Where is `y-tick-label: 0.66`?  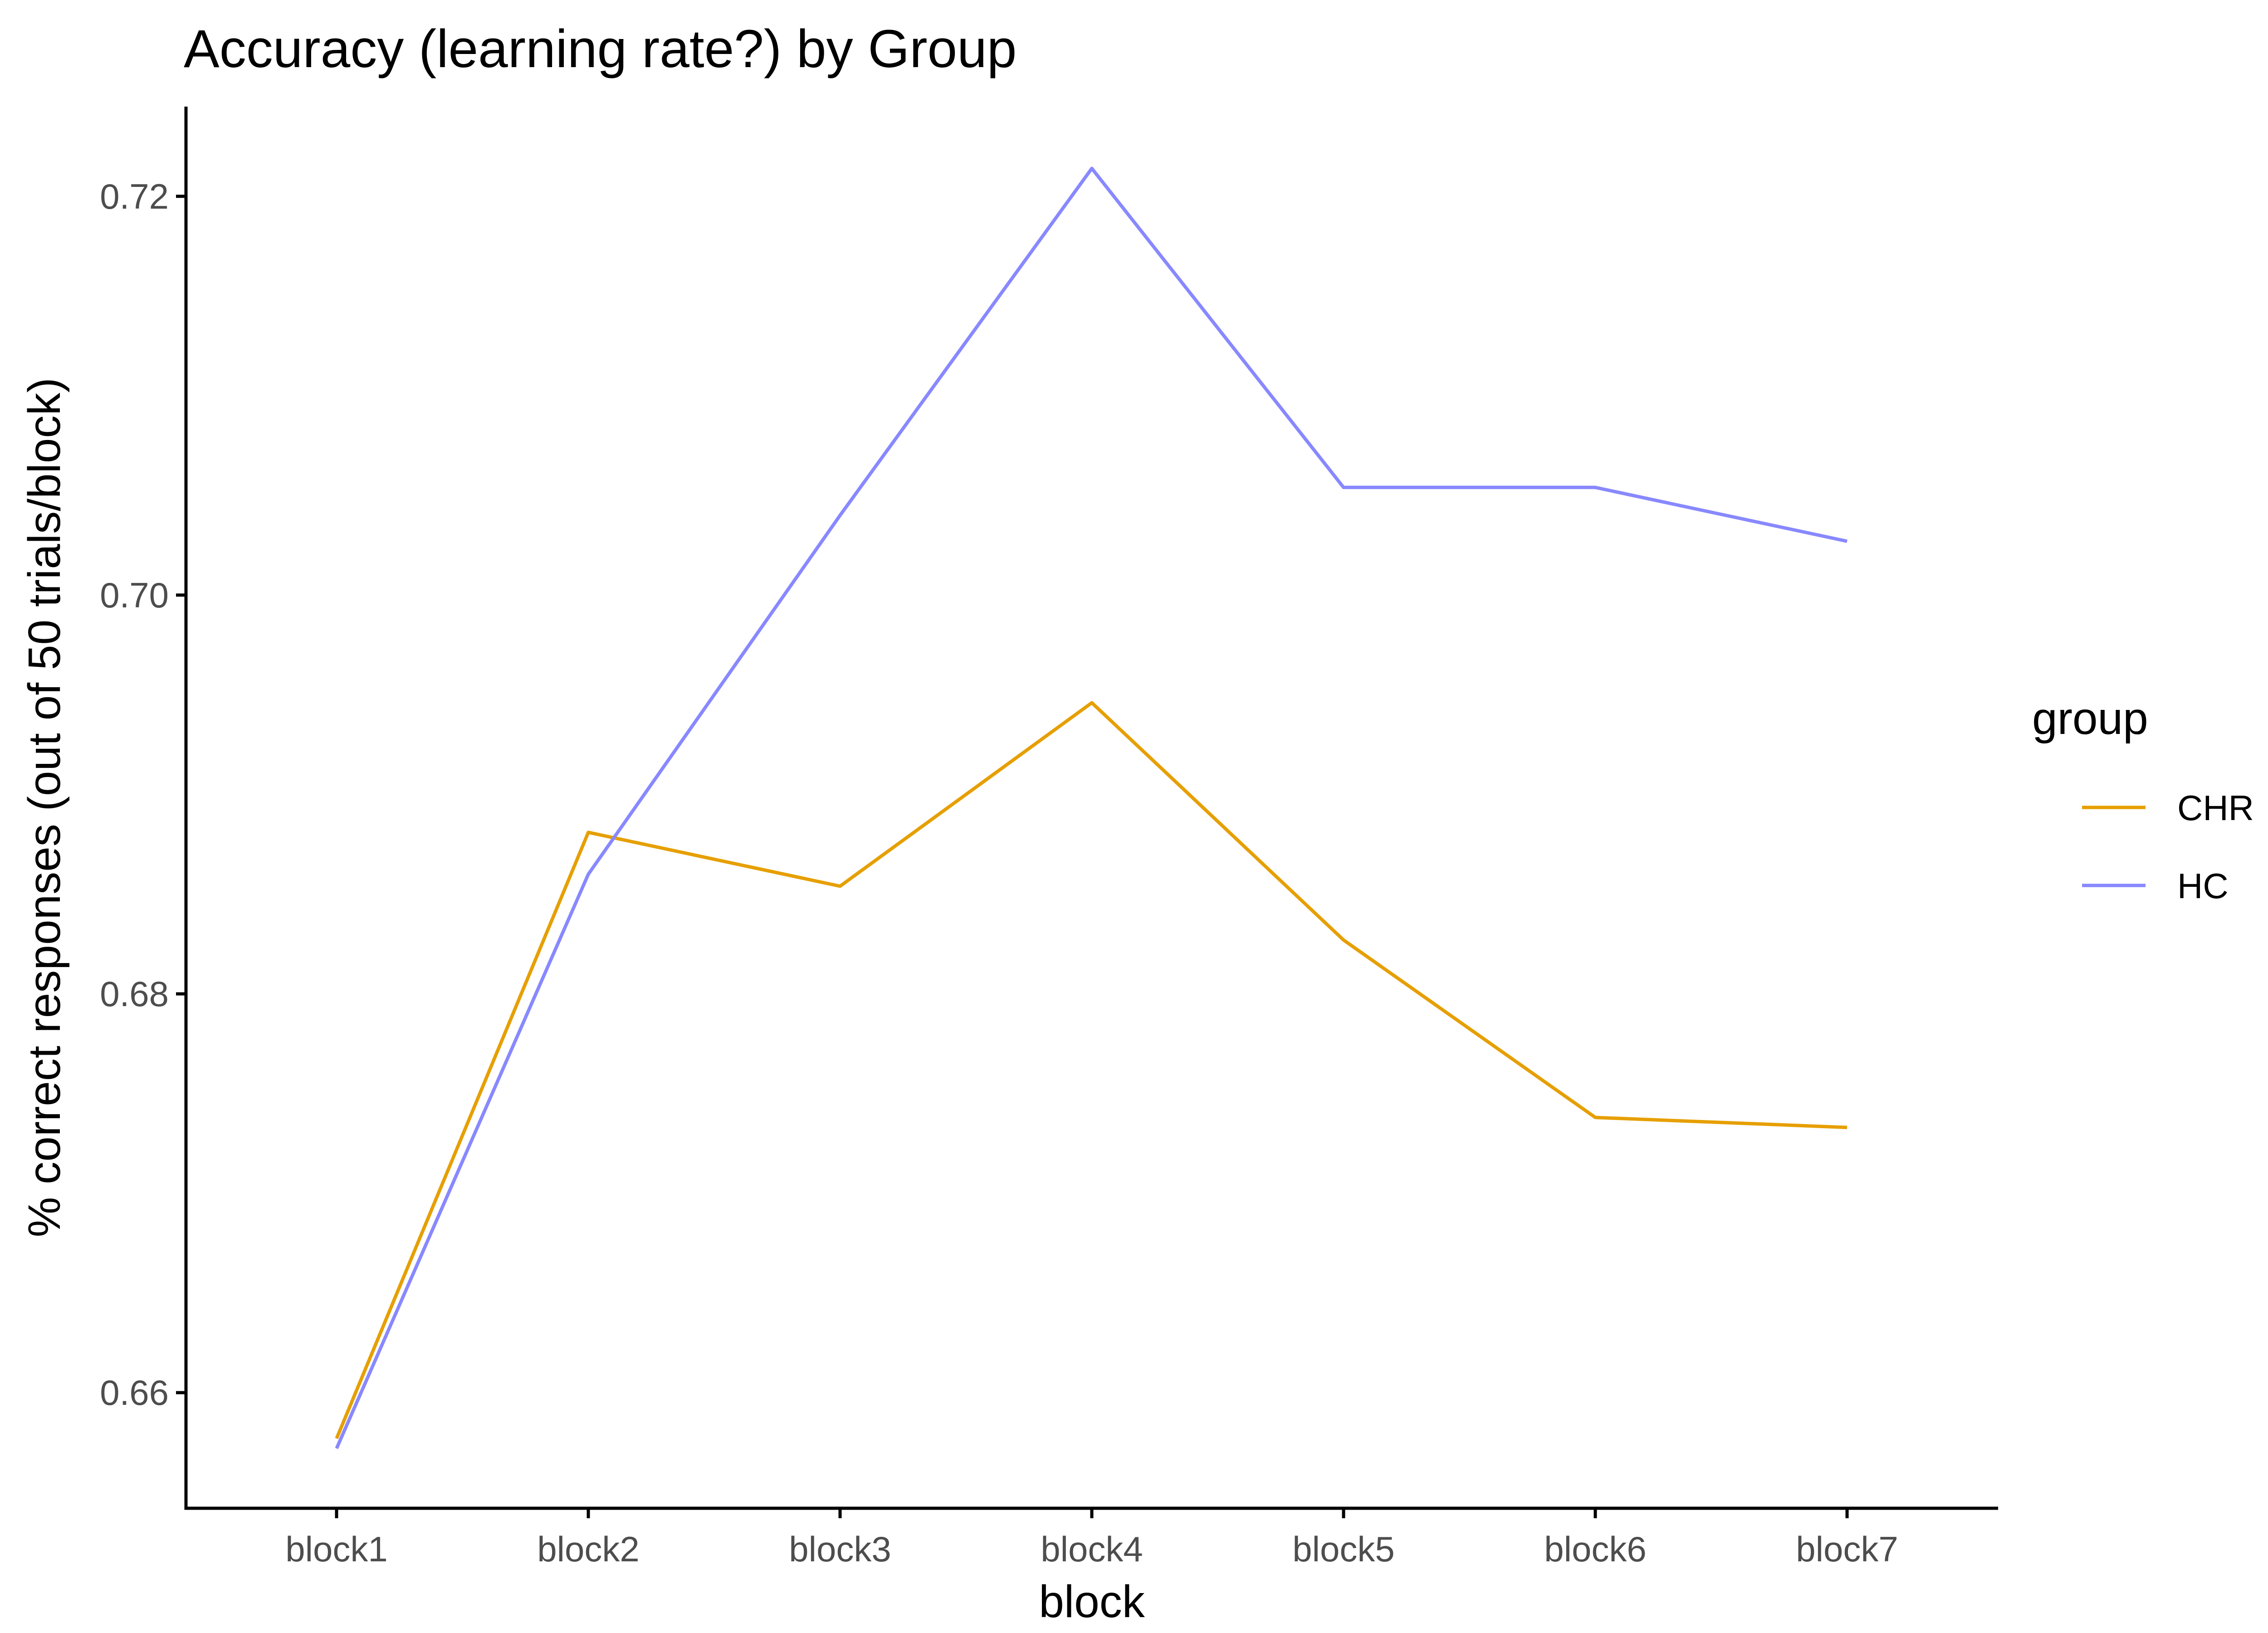 y-tick-label: 0.66 is located at coordinates (134, 1393).